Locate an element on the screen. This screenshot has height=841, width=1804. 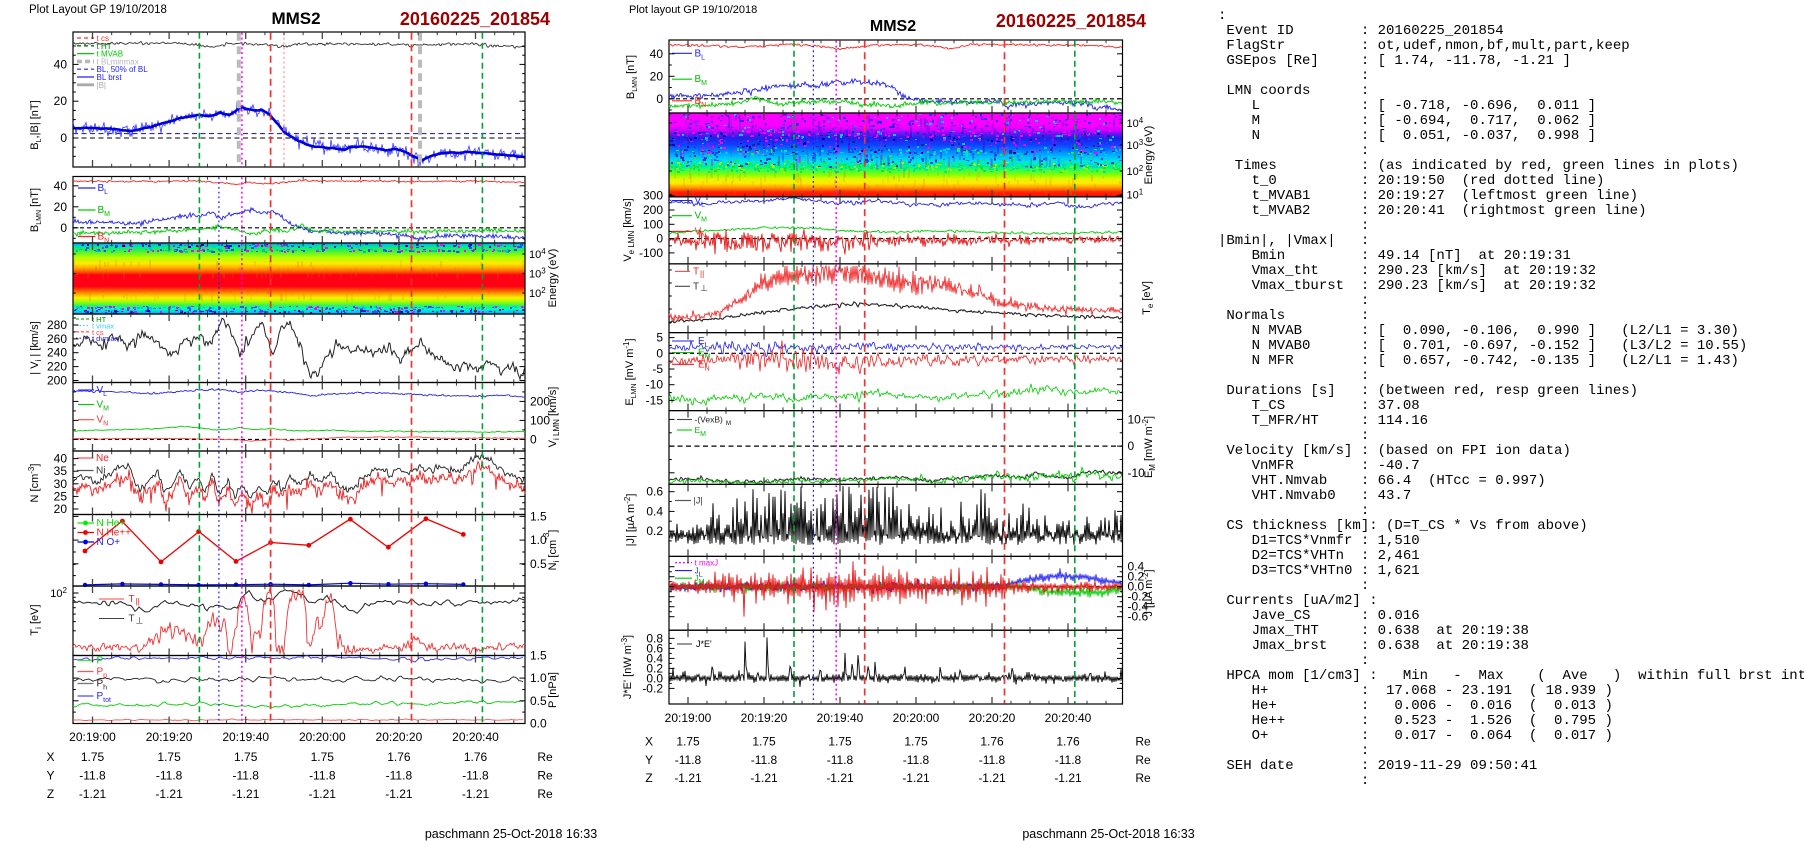
svg-text: VL is located at coordinates (102, 391).